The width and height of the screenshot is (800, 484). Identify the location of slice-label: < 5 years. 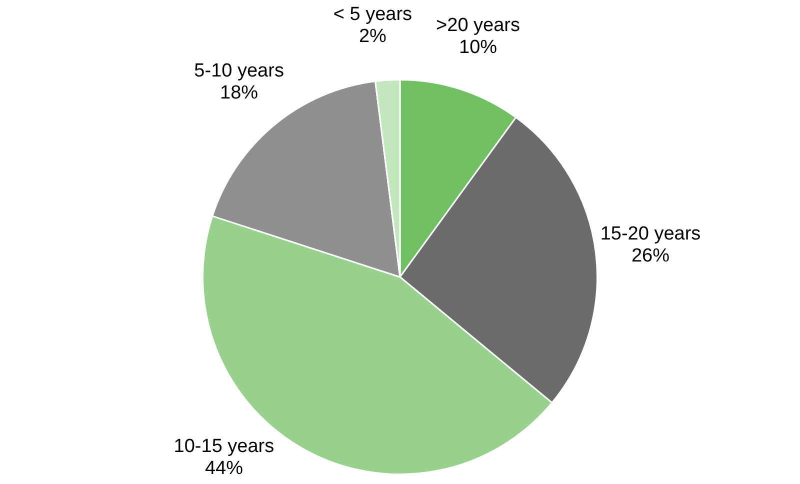
(372, 15).